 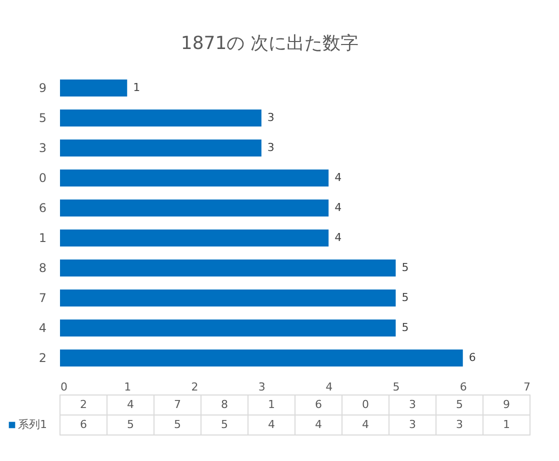 I want to click on y-tick-label: 3, so click(x=42, y=148).